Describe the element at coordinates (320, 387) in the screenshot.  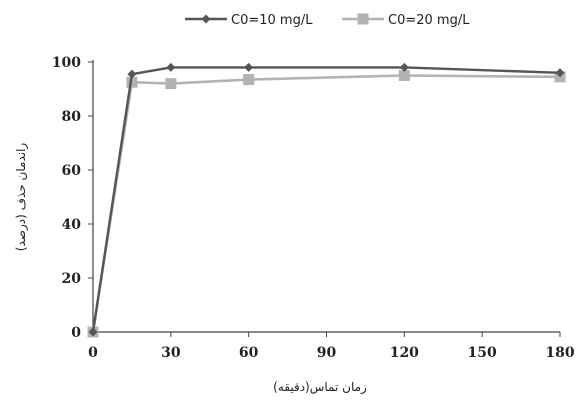
I see `x-axis-title: زمان تماس(دقیقه)` at that location.